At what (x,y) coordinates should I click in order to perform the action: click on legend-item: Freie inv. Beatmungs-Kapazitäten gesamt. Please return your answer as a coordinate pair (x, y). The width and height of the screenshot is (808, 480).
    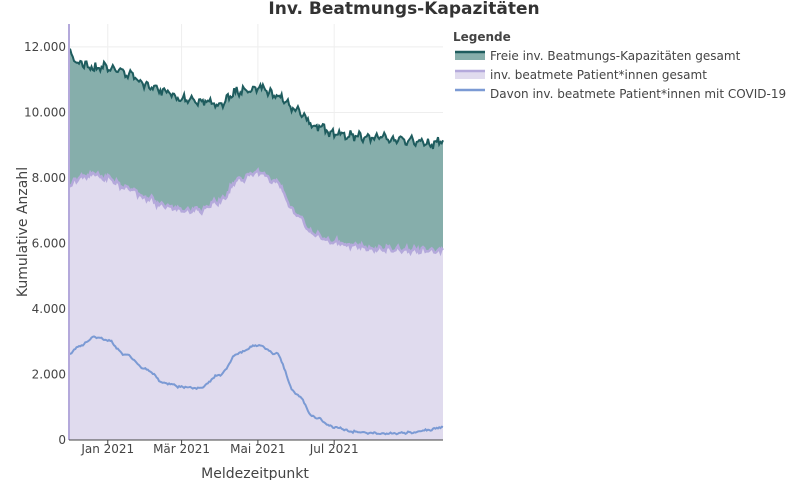
    Looking at the image, I should click on (598, 56).